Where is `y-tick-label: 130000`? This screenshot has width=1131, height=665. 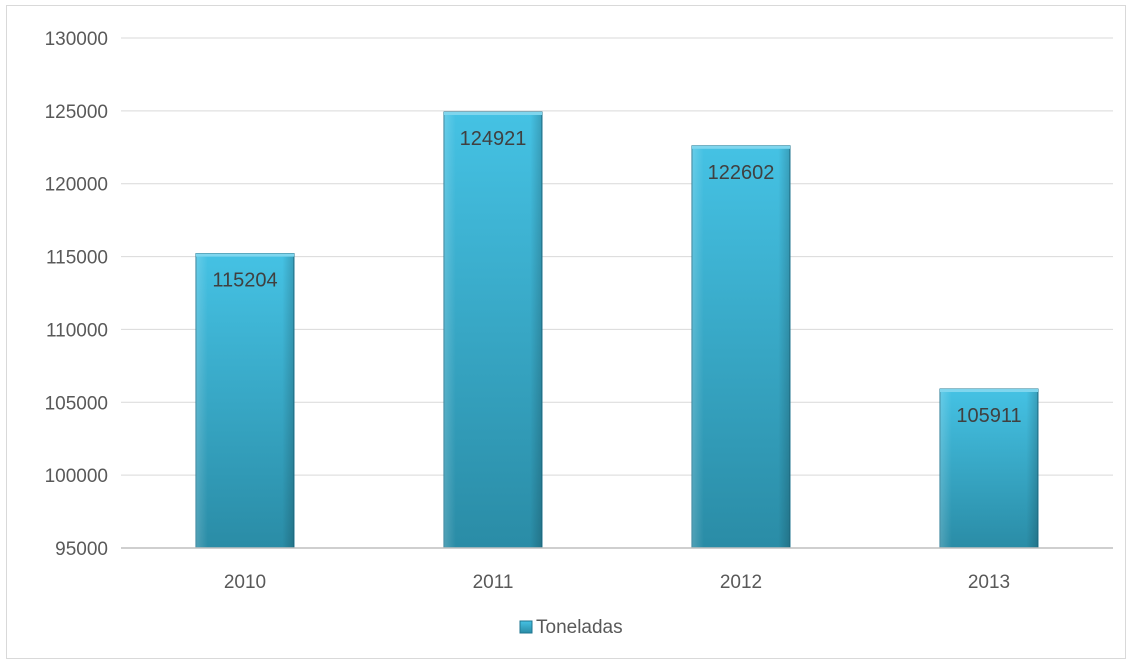
y-tick-label: 130000 is located at coordinates (76, 39).